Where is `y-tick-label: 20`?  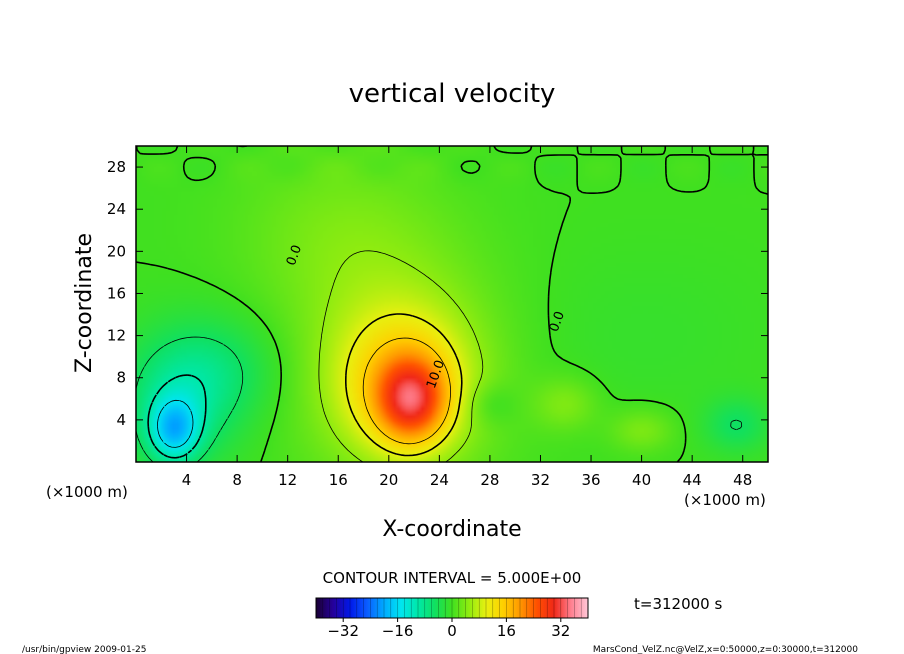 y-tick-label: 20 is located at coordinates (116, 251).